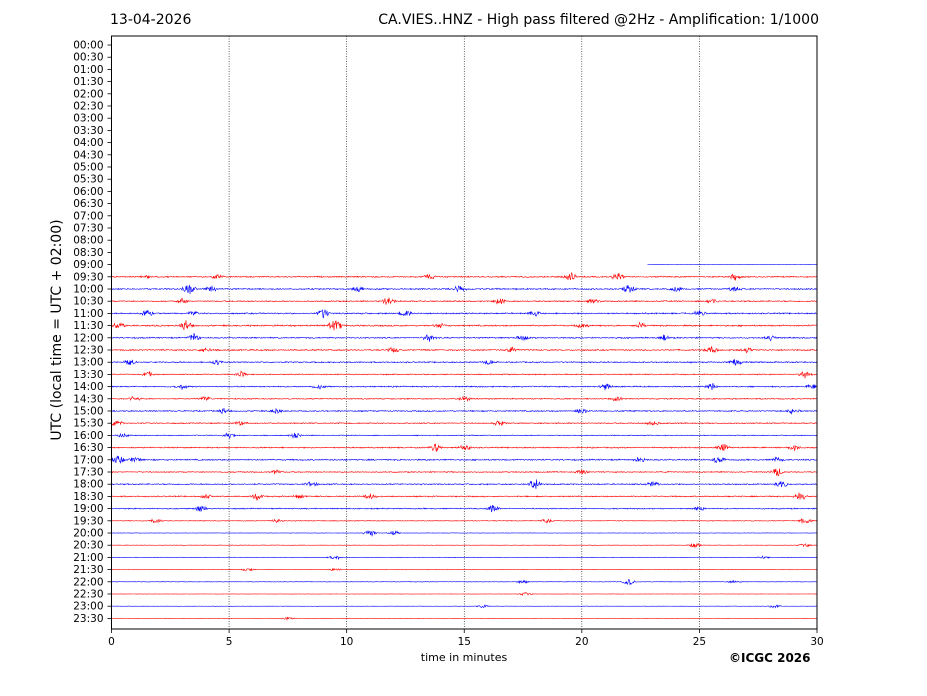 Image resolution: width=927 pixels, height=696 pixels. Describe the element at coordinates (88, 216) in the screenshot. I see `y-tick-label: 07:00` at that location.